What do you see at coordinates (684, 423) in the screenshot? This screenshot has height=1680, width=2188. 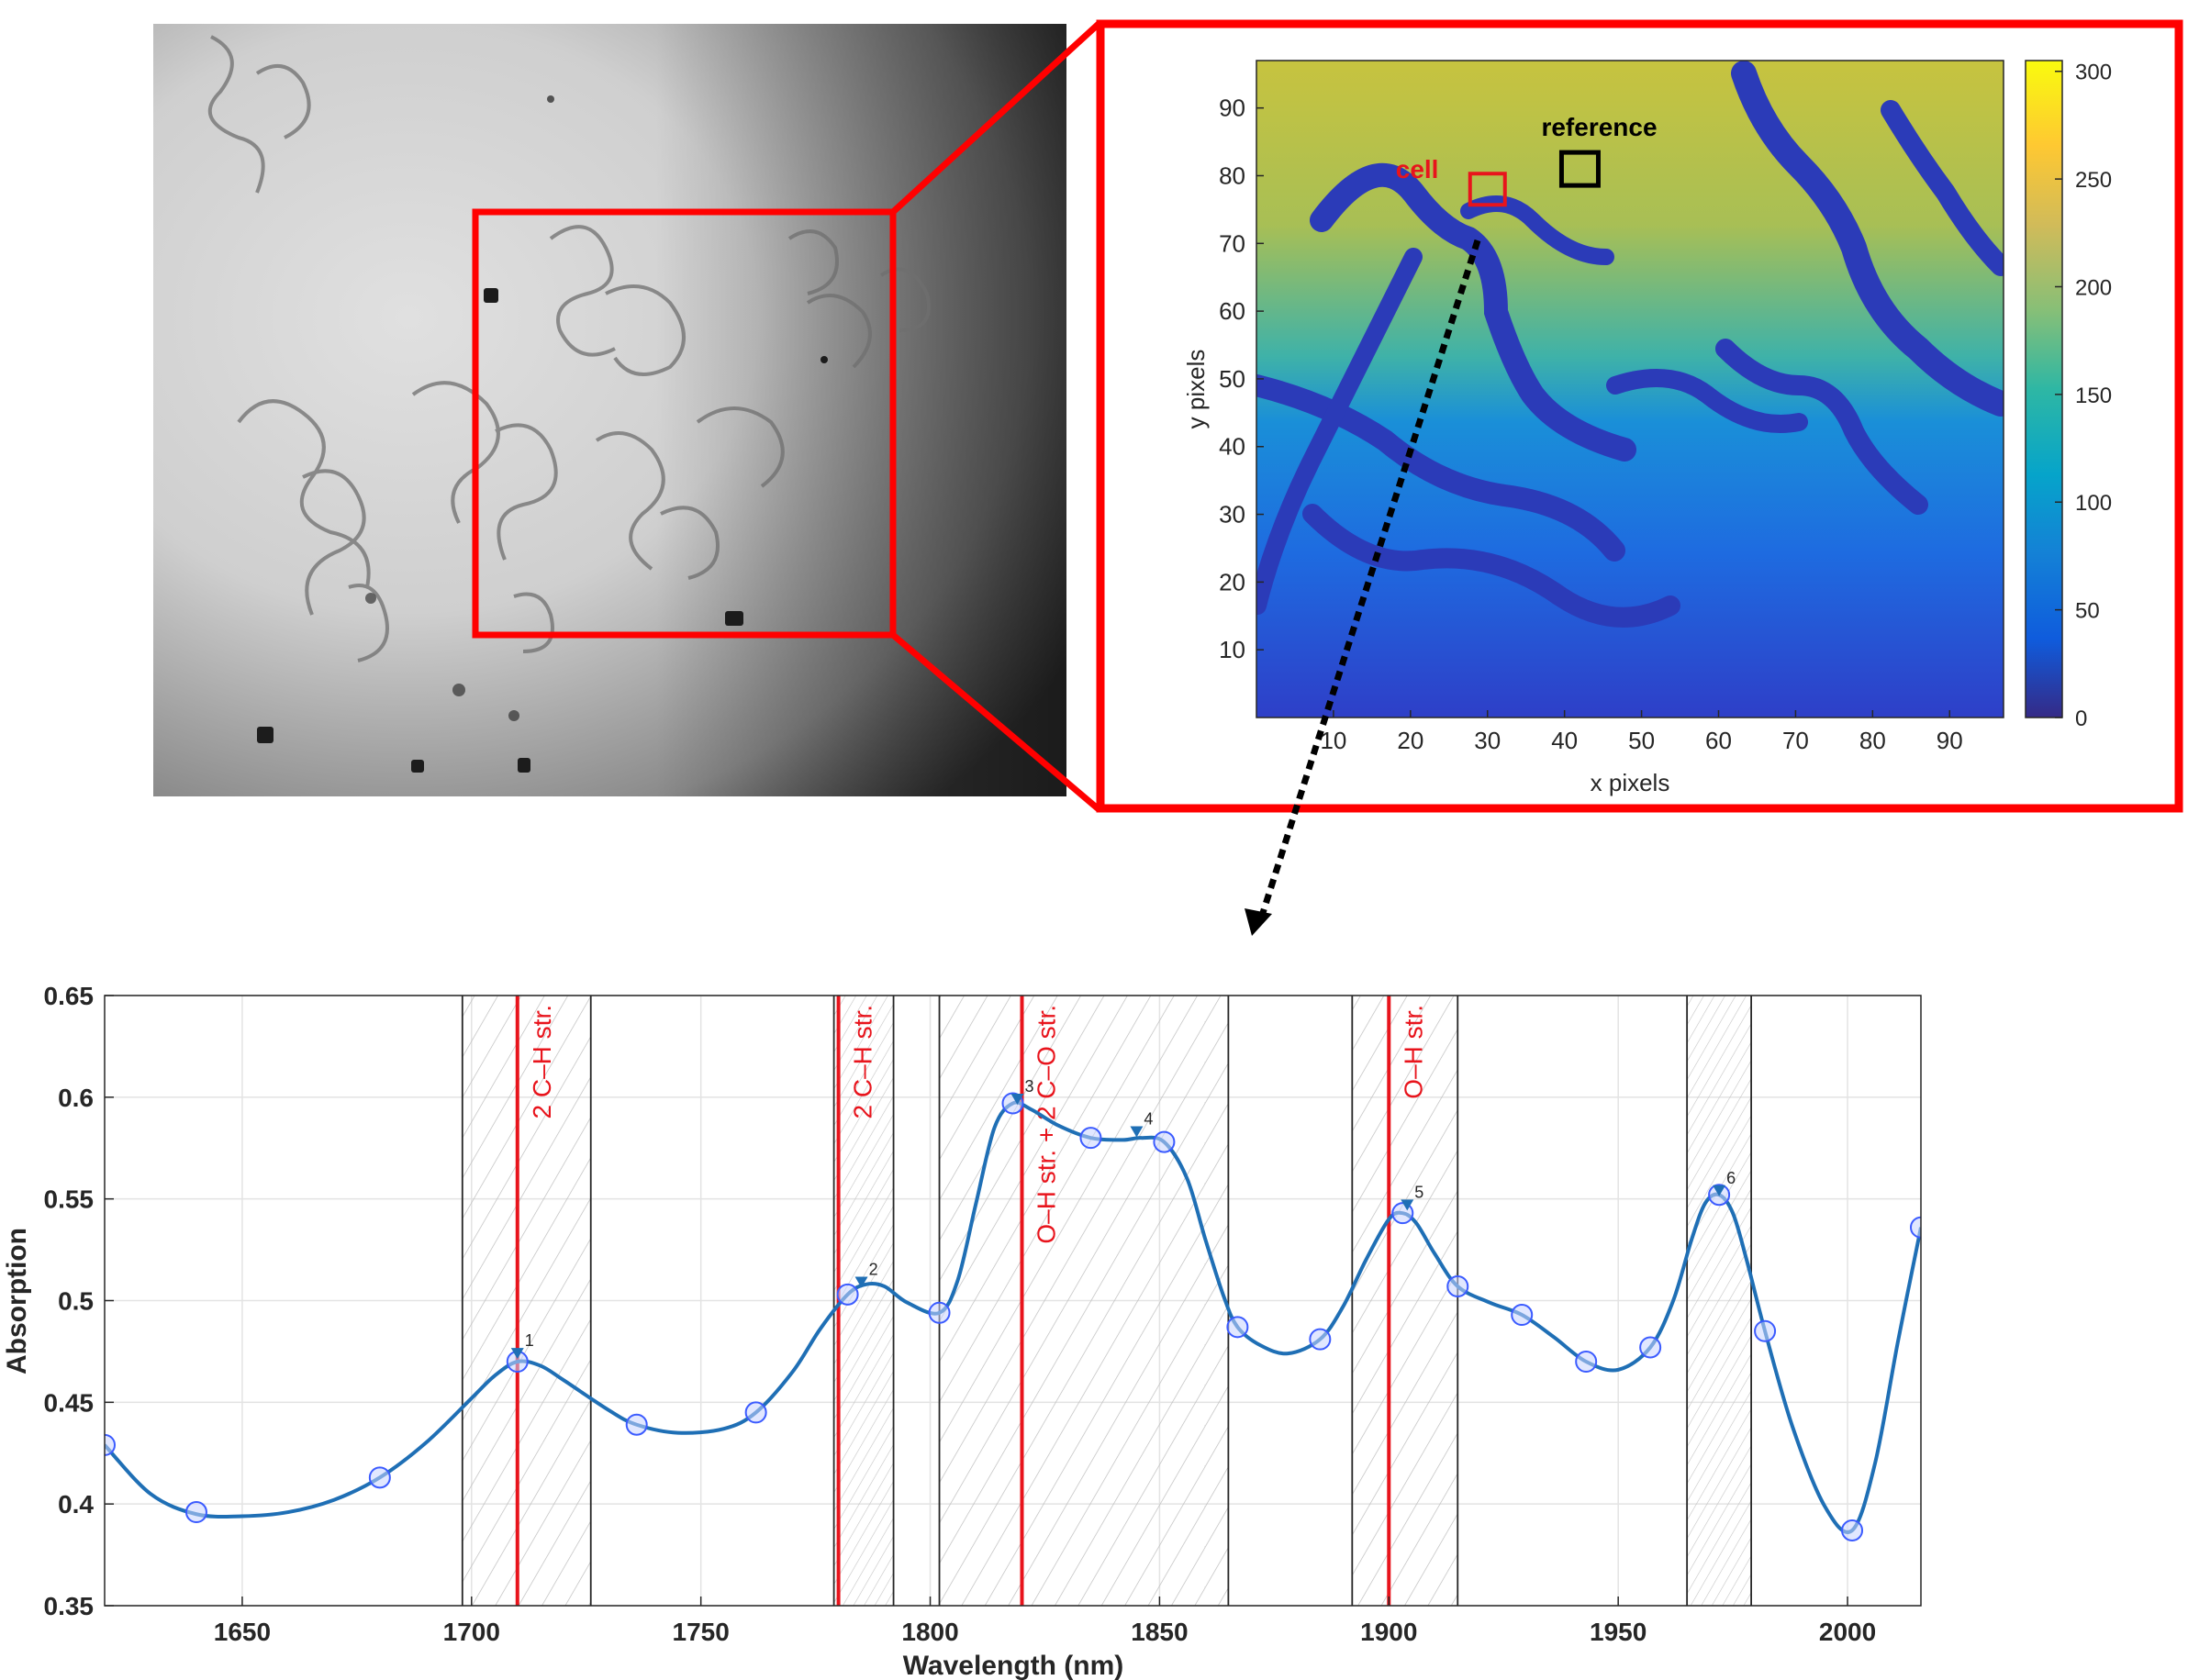 I see `zoom-region-box` at bounding box center [684, 423].